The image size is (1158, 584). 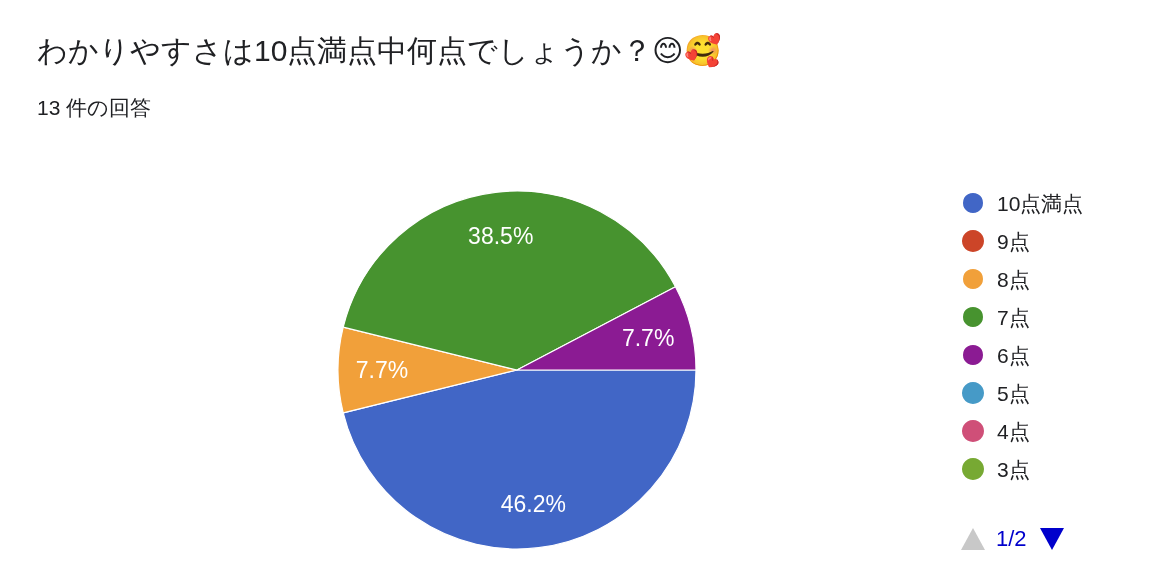 I want to click on data-label: 46.2%, so click(x=533, y=504).